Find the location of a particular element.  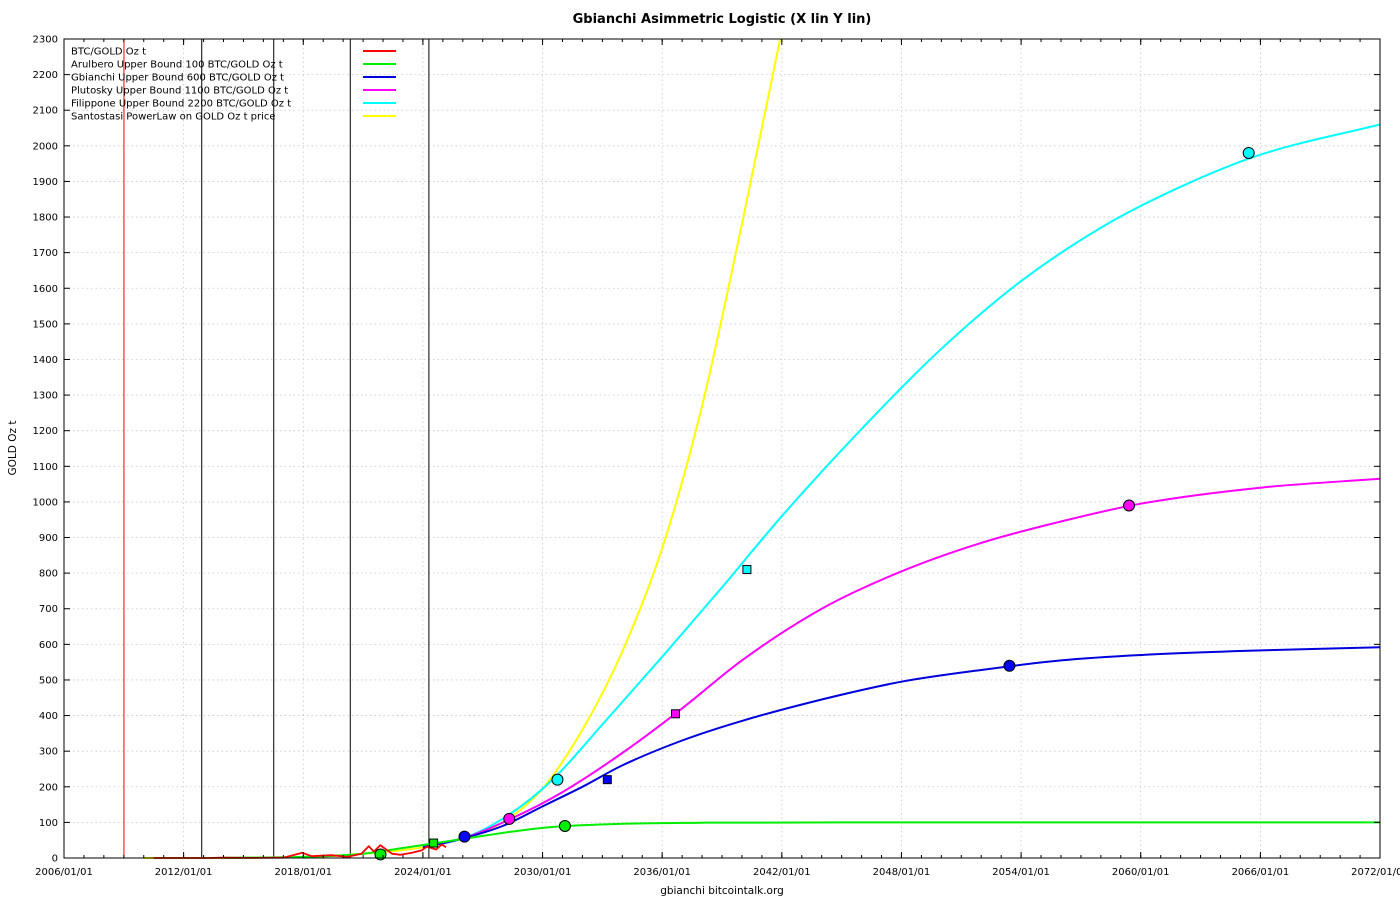

y-tick-label: 400 is located at coordinates (48, 716).